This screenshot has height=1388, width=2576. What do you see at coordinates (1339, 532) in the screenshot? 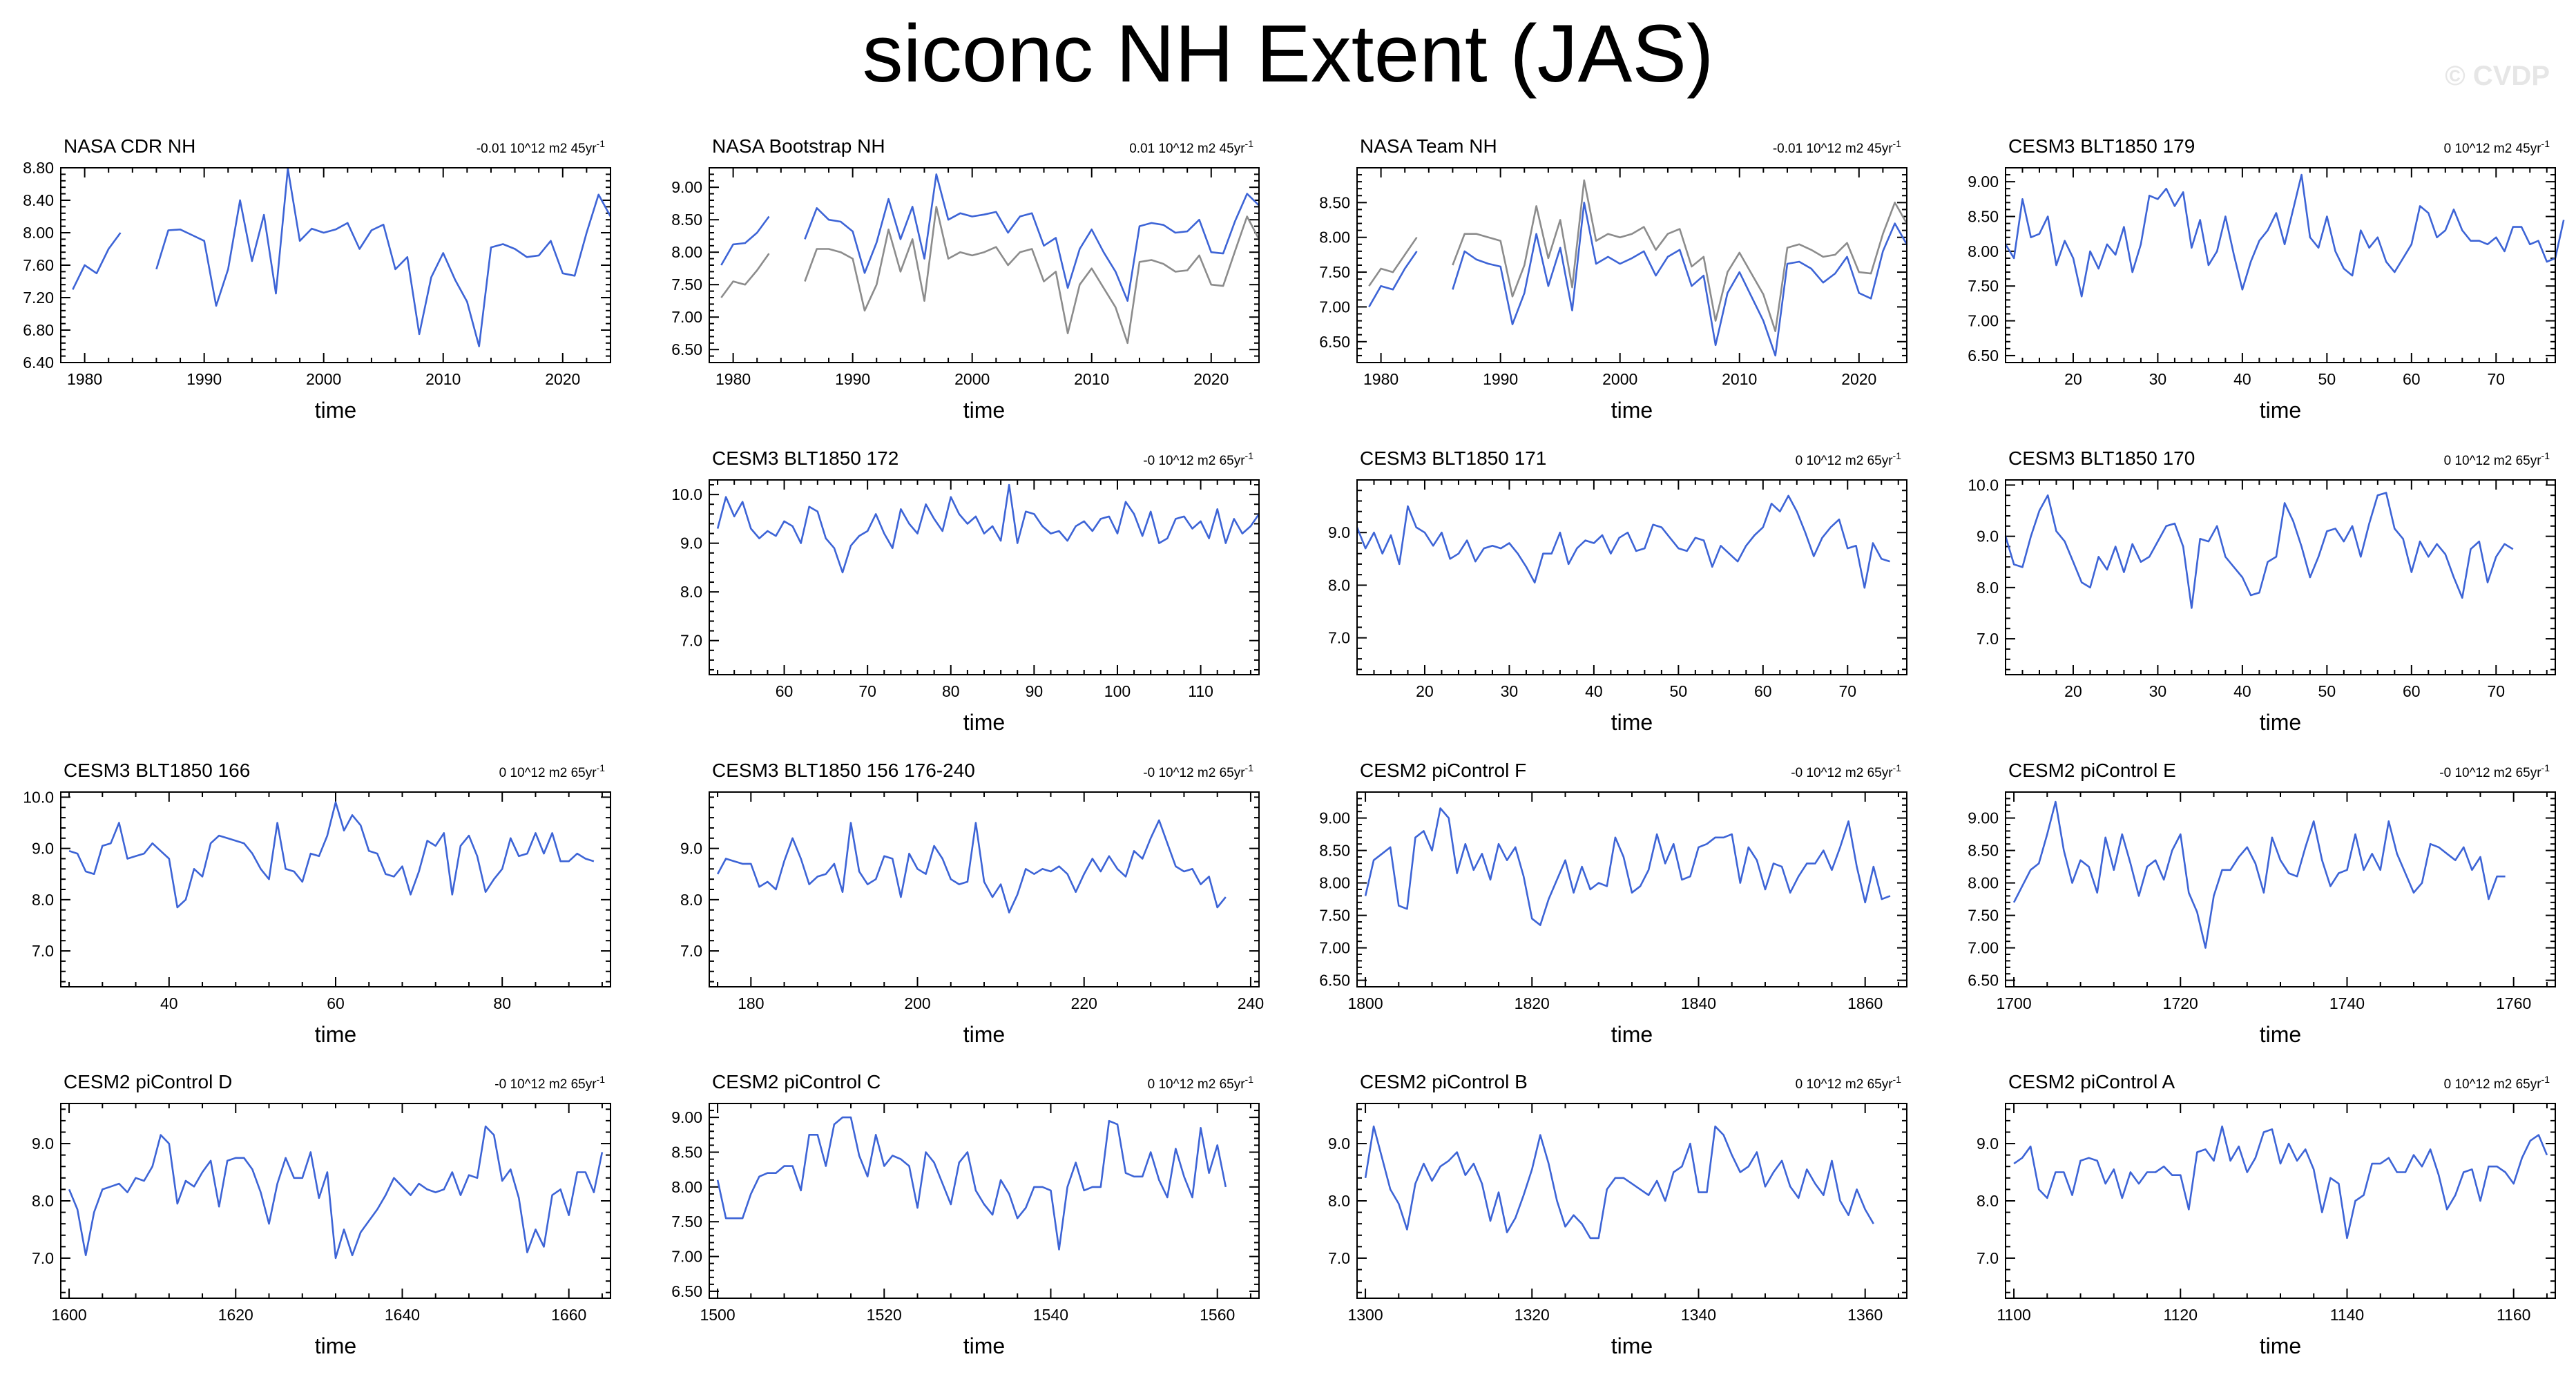
I see `y-tick-label: 9.0` at bounding box center [1339, 532].